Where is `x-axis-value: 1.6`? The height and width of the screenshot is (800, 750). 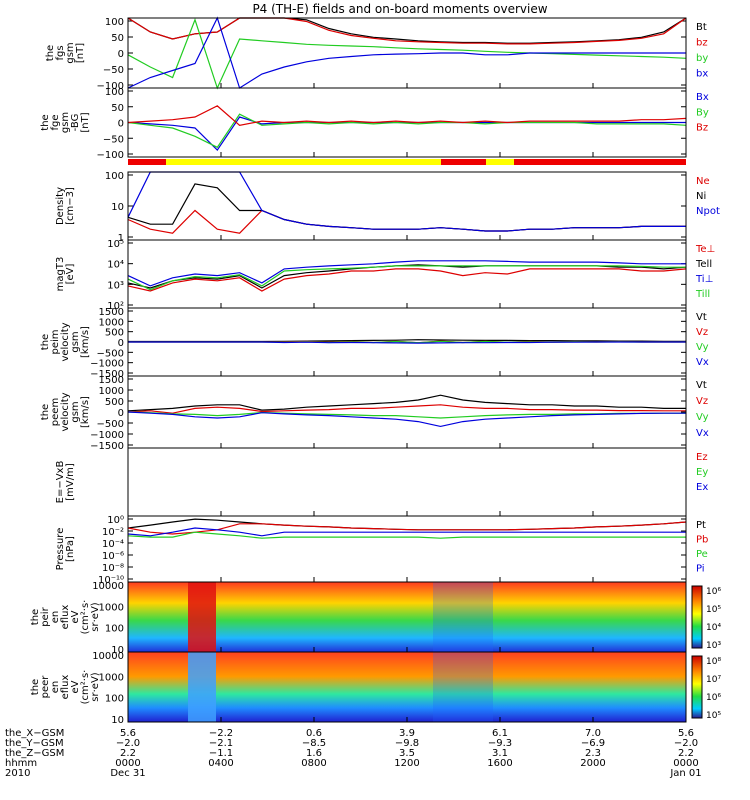
x-axis-value: 1.6 is located at coordinates (314, 753).